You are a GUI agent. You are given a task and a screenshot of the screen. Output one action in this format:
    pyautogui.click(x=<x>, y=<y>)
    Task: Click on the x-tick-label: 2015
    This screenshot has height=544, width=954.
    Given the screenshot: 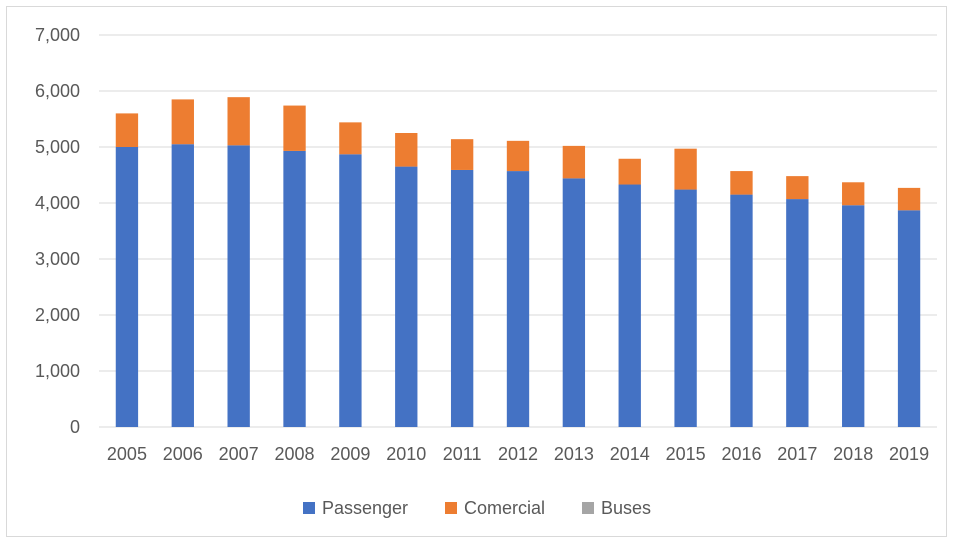 What is the action you would take?
    pyautogui.click(x=686, y=454)
    